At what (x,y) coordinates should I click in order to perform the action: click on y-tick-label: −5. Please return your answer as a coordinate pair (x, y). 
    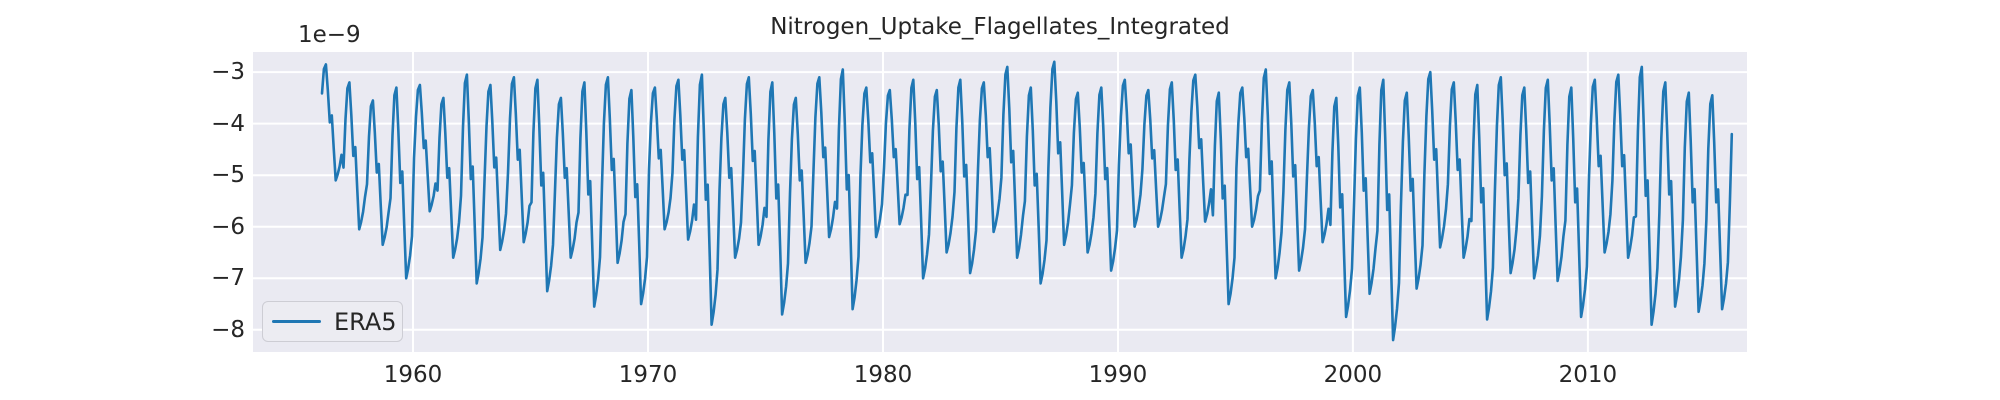
    Looking at the image, I should click on (228, 175).